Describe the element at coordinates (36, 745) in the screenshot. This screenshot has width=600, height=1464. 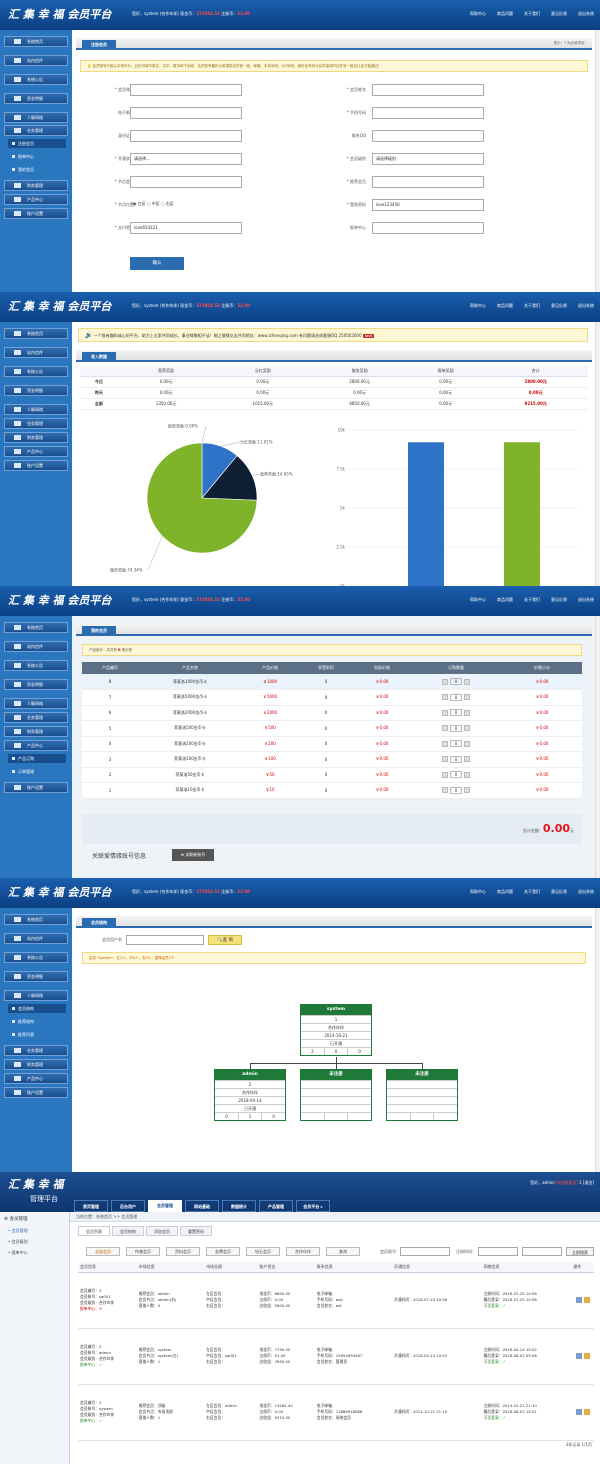
I see `sidebar-item-product: 产品中心` at that location.